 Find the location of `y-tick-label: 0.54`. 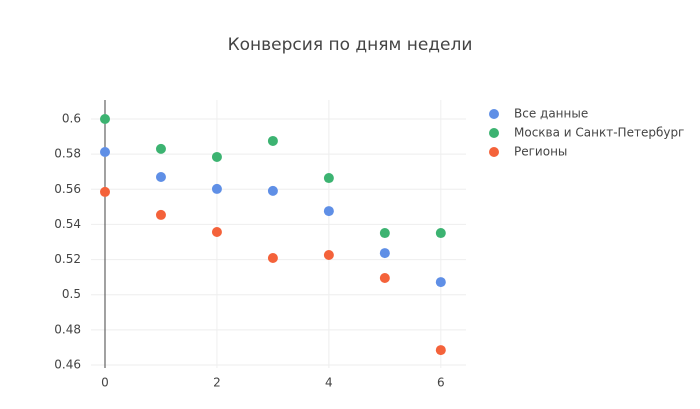

y-tick-label: 0.54 is located at coordinates (67, 224).